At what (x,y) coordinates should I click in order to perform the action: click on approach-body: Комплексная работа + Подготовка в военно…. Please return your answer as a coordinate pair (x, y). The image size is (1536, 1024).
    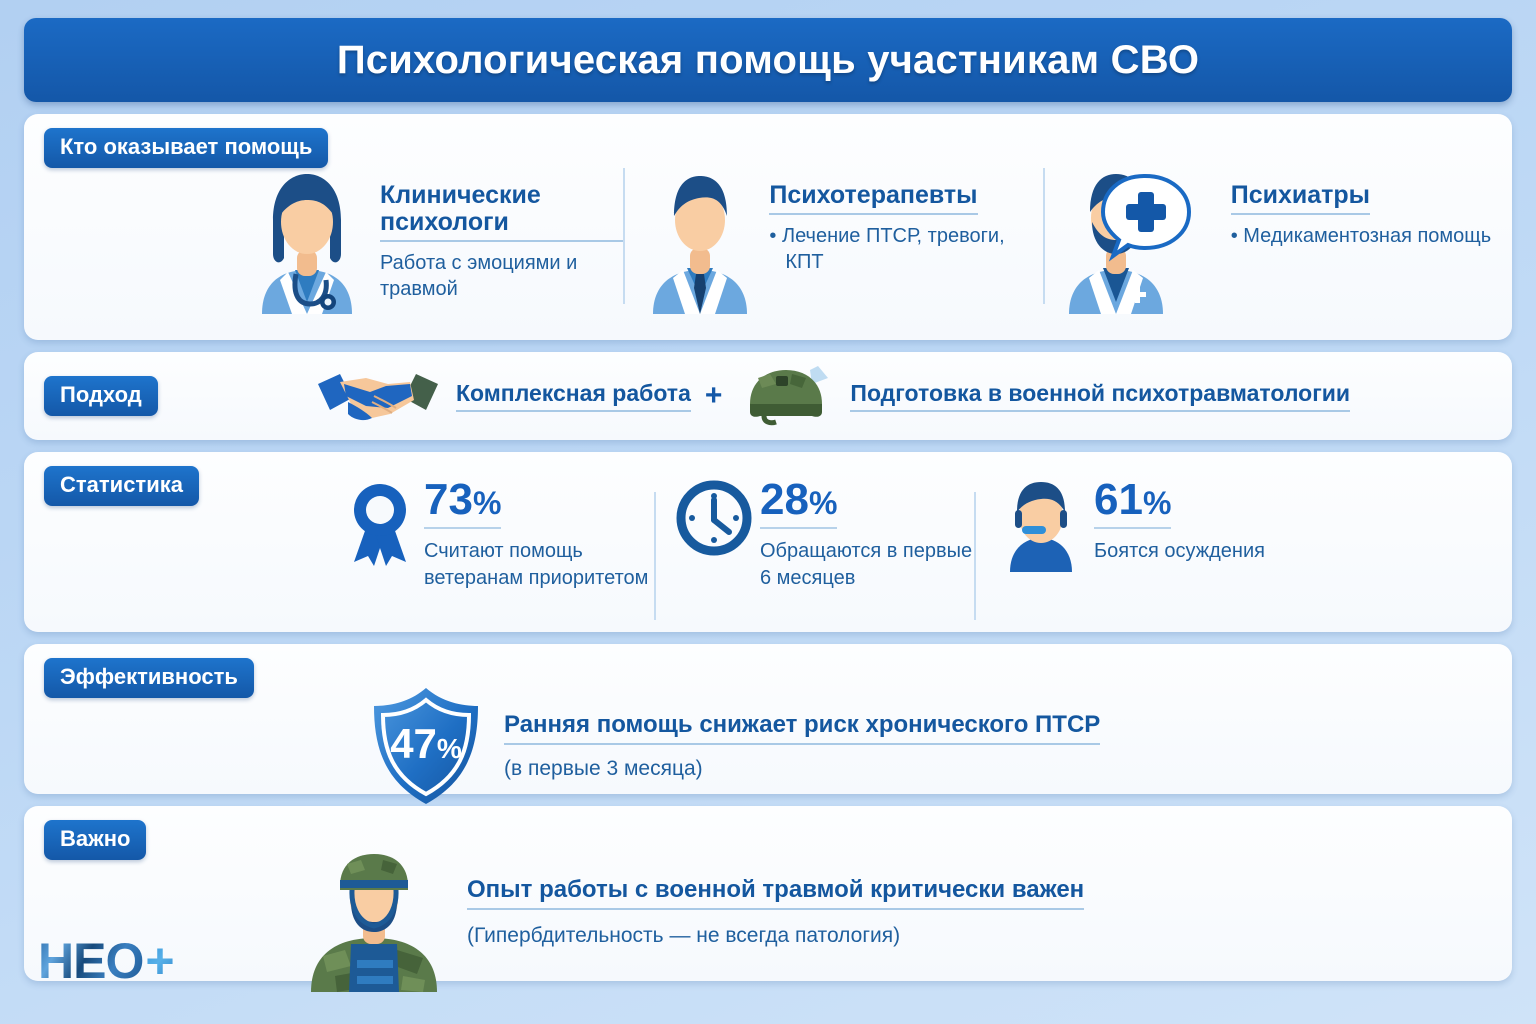
    Looking at the image, I should click on (832, 396).